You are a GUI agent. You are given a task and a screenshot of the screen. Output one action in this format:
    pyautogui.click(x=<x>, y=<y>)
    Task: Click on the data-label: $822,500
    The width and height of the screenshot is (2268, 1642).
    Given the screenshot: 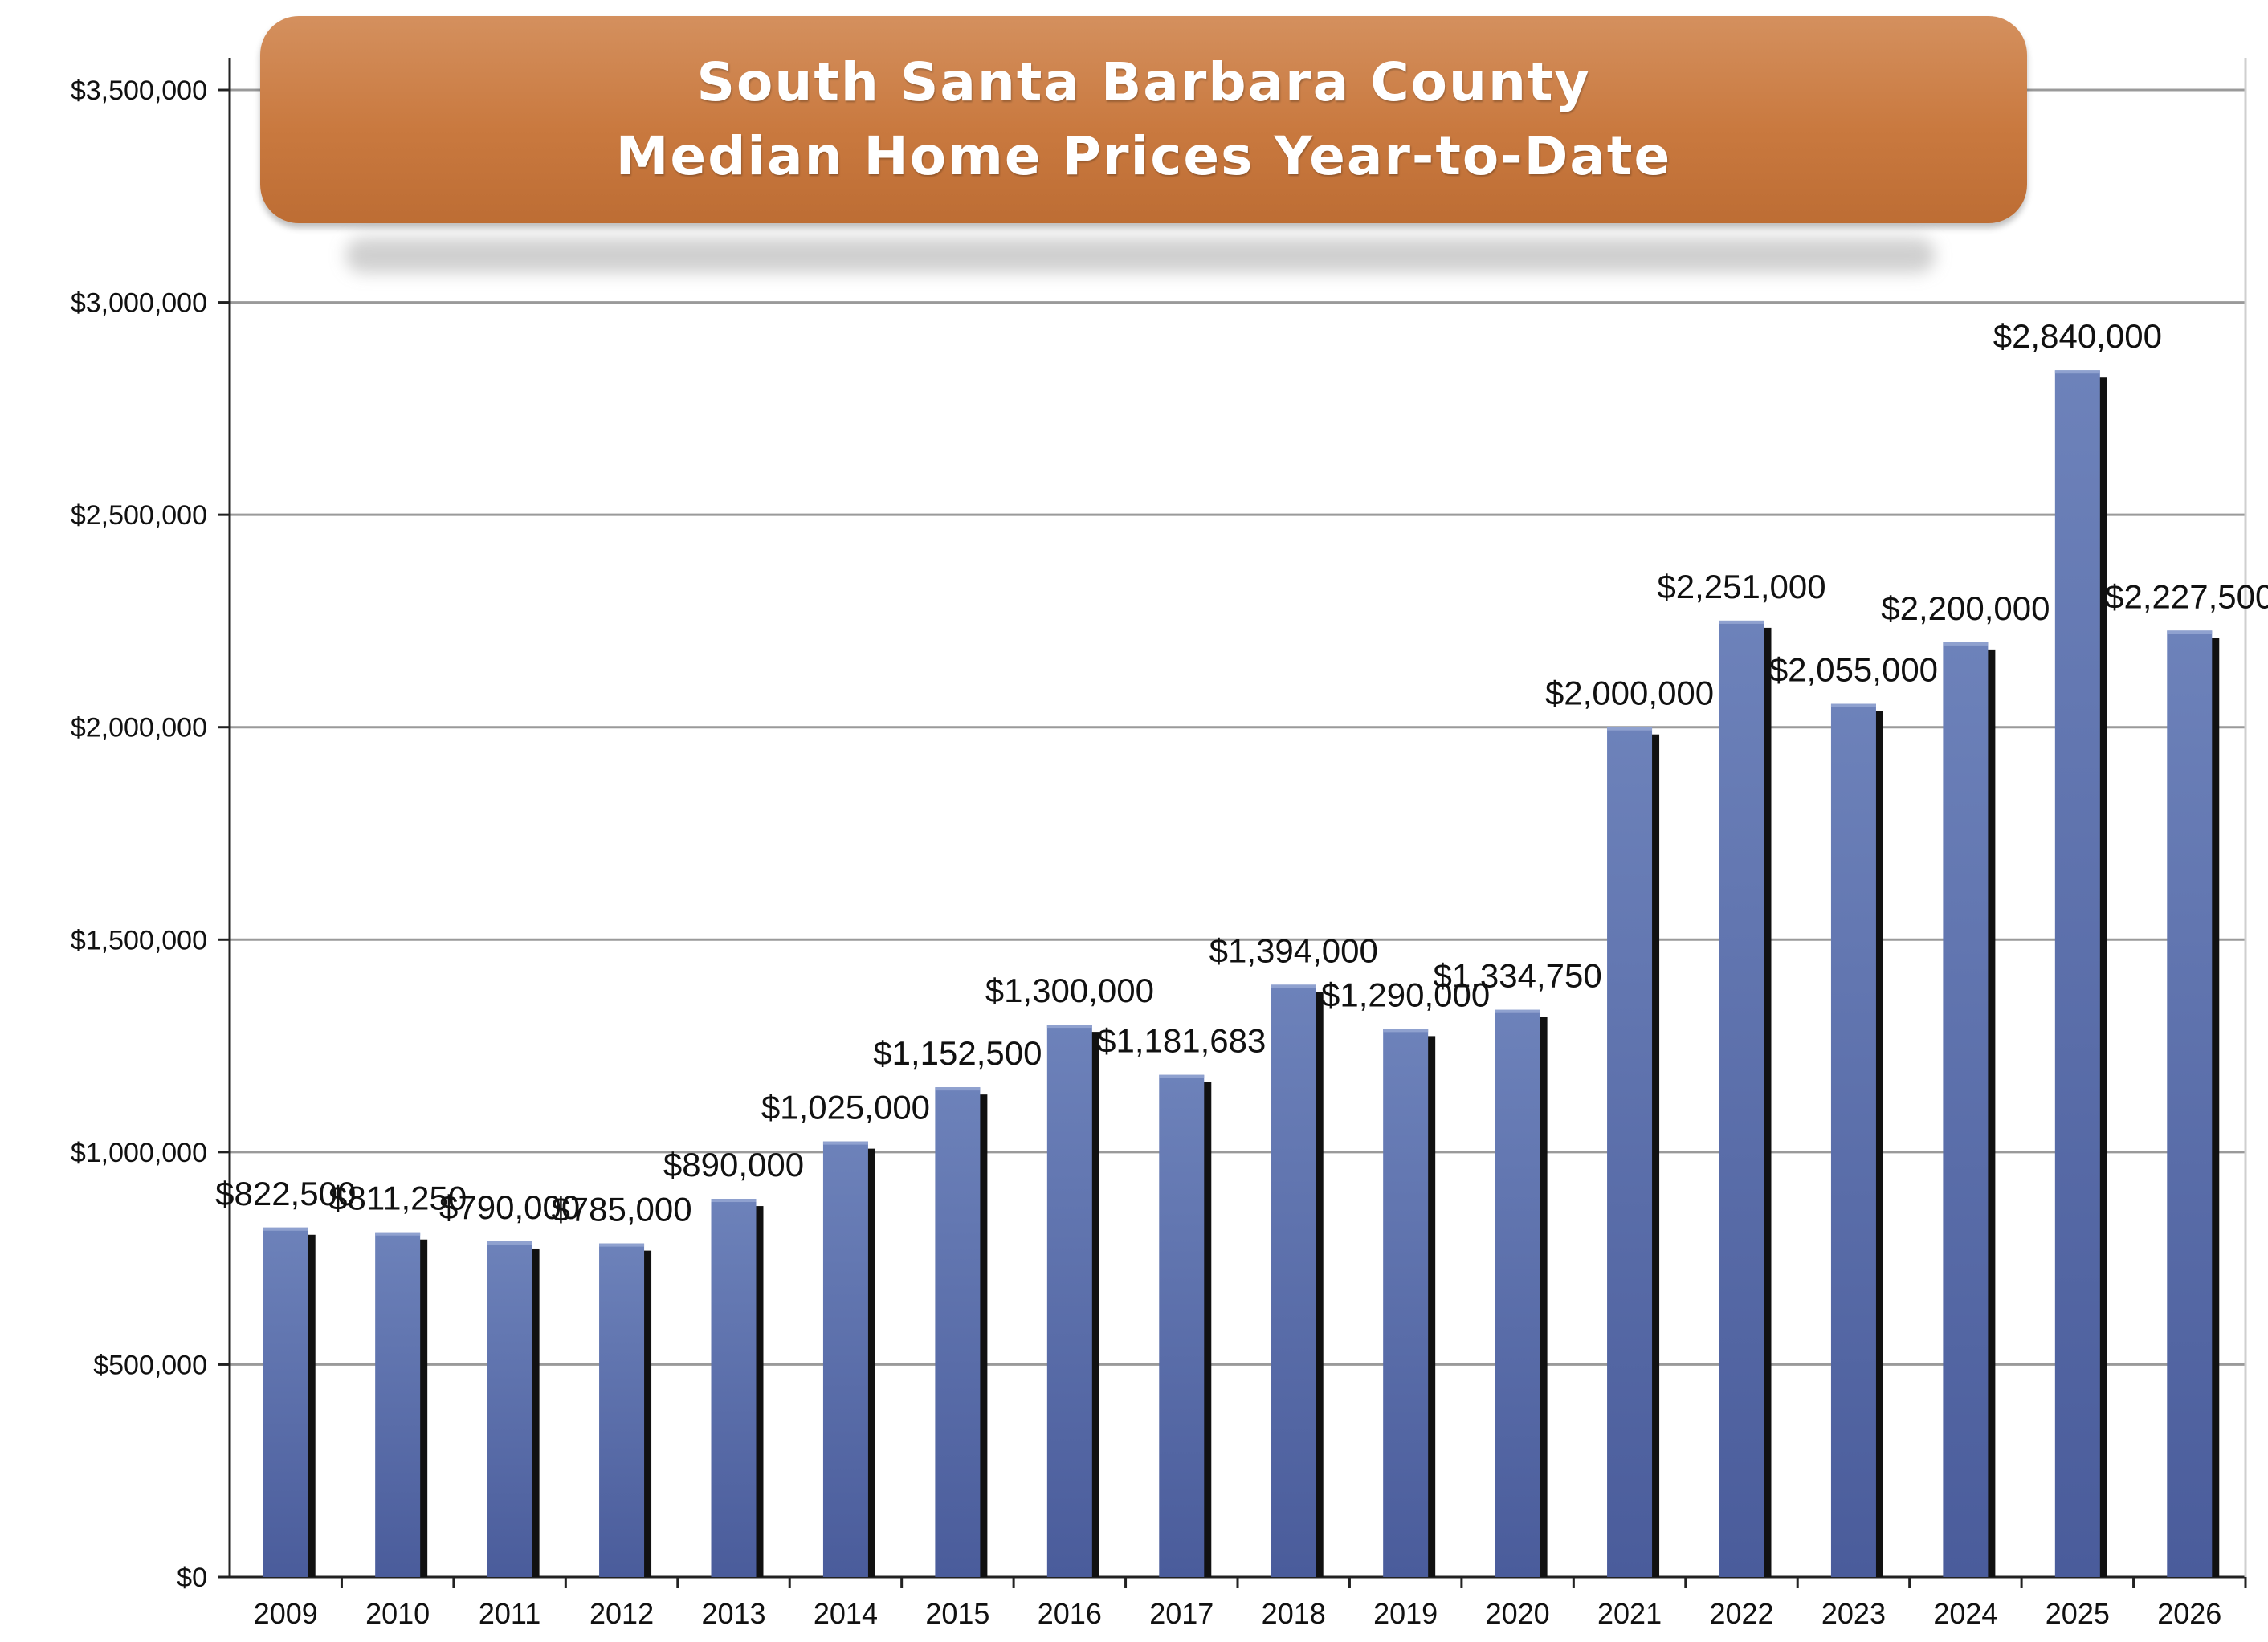 What is the action you would take?
    pyautogui.click(x=285, y=1194)
    